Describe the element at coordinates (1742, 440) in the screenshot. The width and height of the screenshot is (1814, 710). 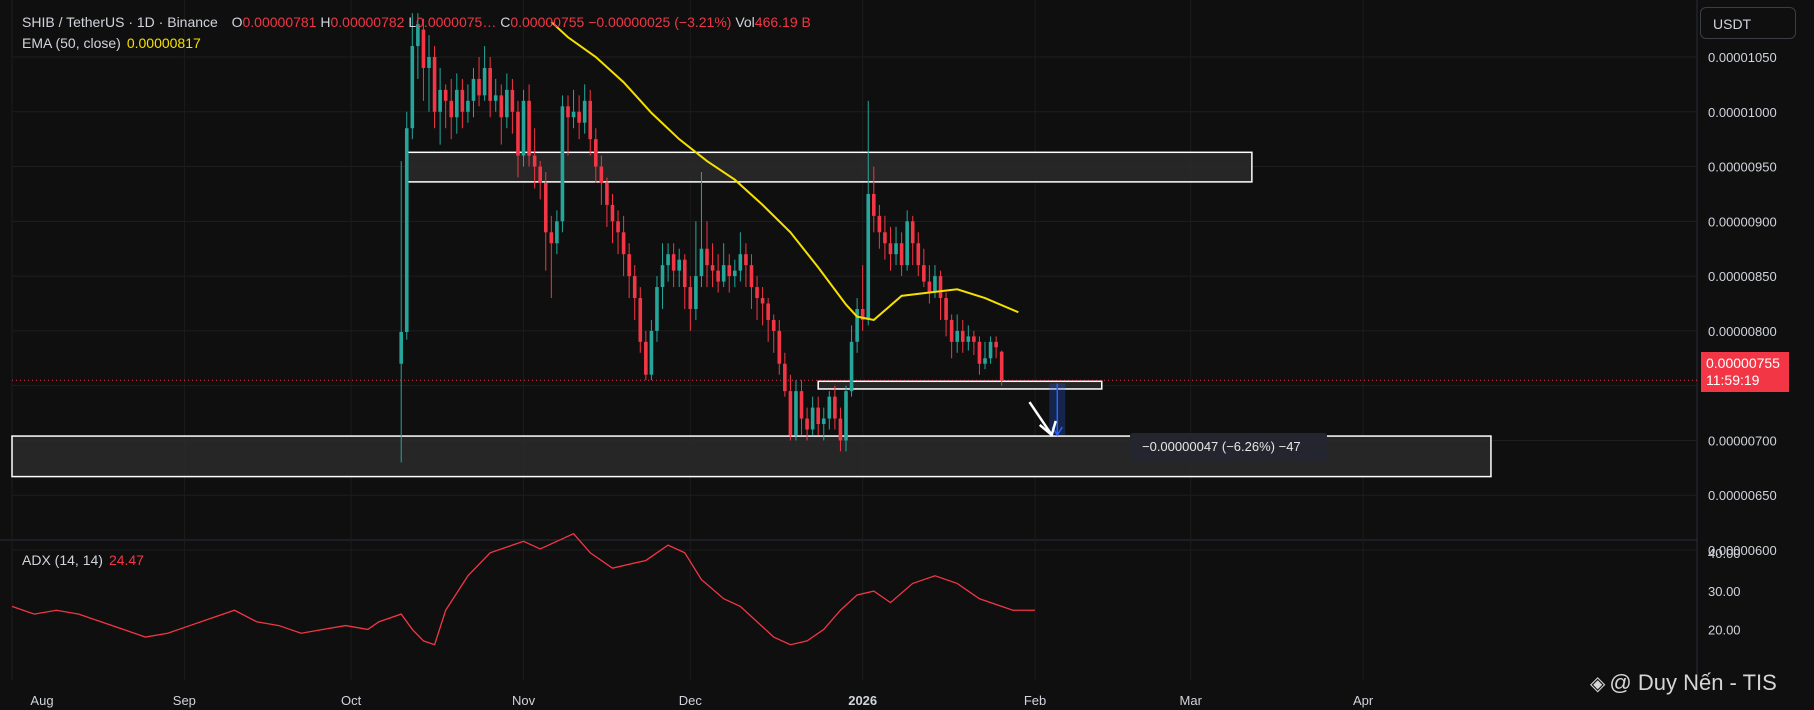
I see `price-axis-tick-label: 0.00000700` at that location.